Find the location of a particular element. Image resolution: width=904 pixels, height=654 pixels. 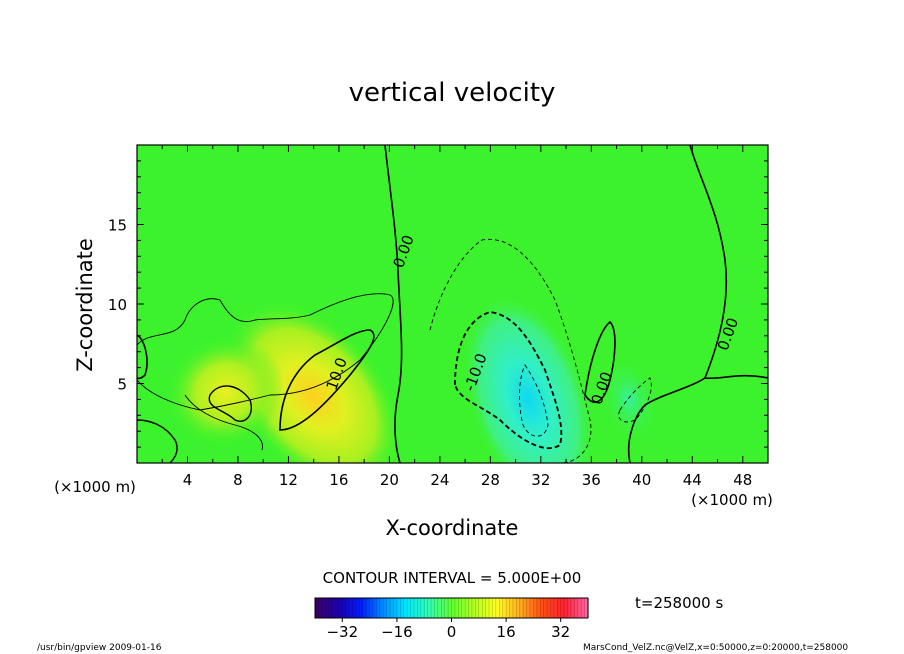

x-unit-left: (×1000 m) is located at coordinates (95, 487).